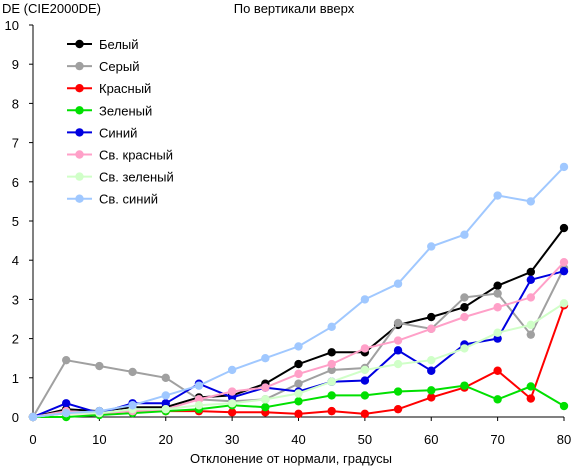 This screenshot has width=571, height=468. Describe the element at coordinates (15, 103) in the screenshot. I see `y-tick-label: 8` at that location.